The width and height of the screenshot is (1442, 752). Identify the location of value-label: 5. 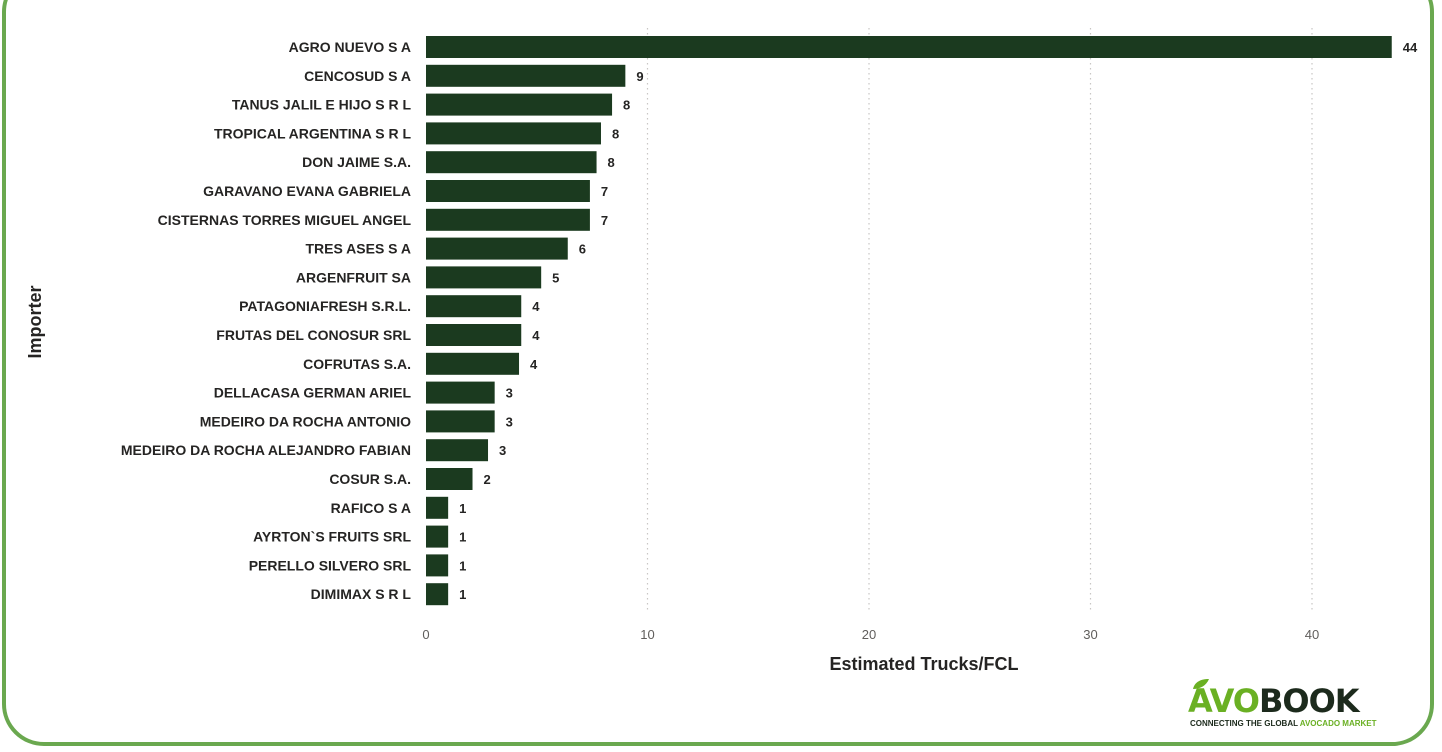
(555, 277).